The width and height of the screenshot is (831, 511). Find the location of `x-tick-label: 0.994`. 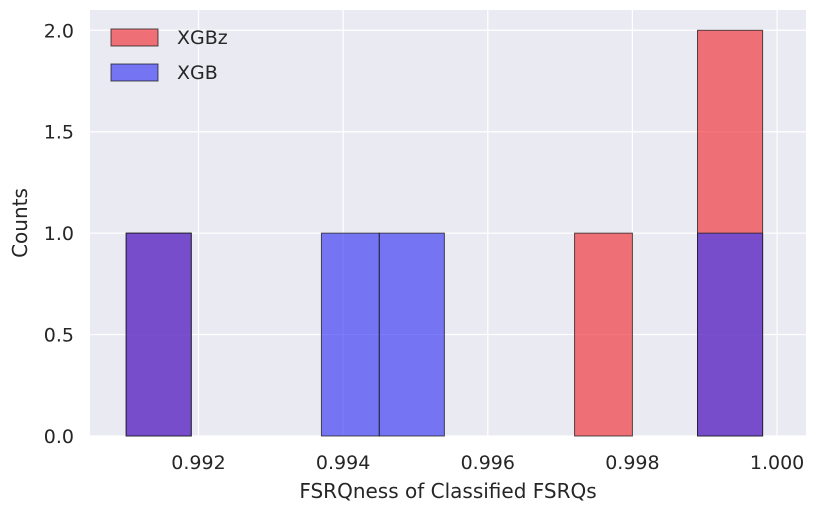

x-tick-label: 0.994 is located at coordinates (343, 463).